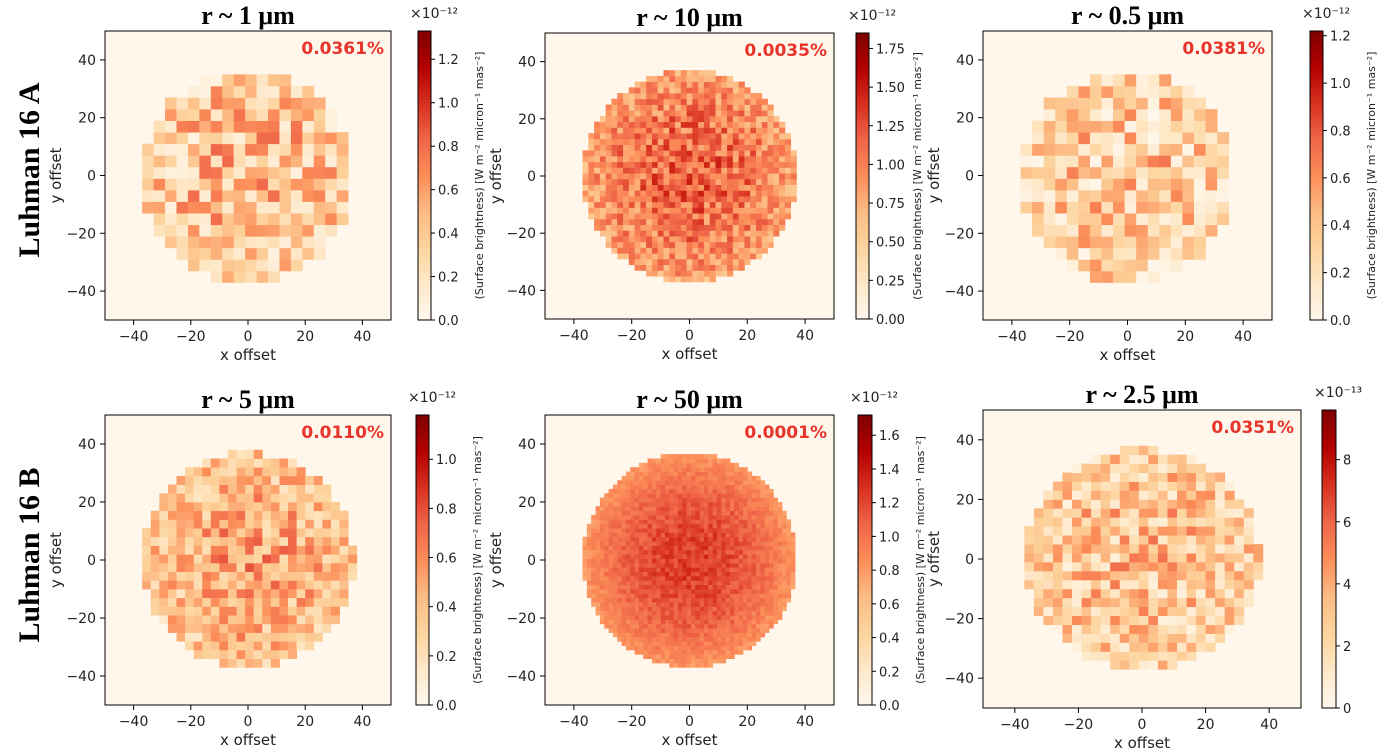  I want to click on colorbar-tick-label: 0.6, so click(446, 559).